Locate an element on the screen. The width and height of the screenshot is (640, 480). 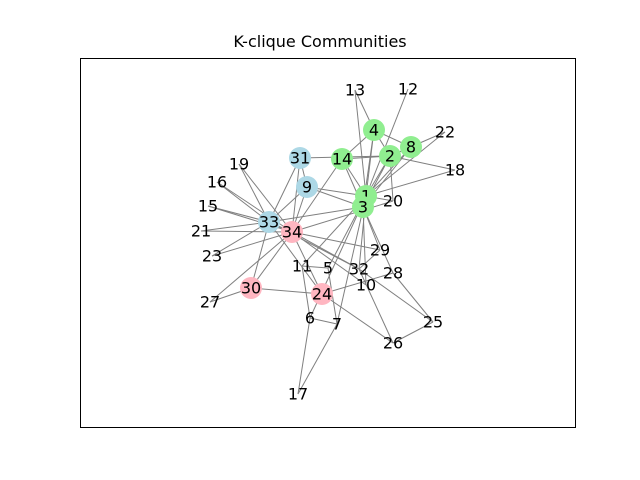
node-label-23: 23 is located at coordinates (212, 256).